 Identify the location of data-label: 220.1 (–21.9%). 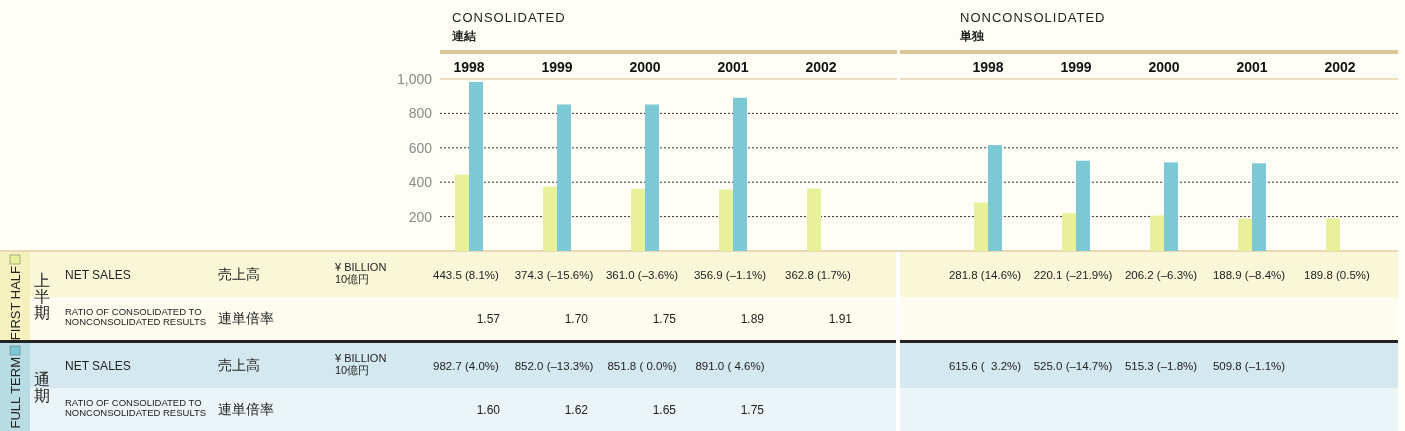
(1073, 275).